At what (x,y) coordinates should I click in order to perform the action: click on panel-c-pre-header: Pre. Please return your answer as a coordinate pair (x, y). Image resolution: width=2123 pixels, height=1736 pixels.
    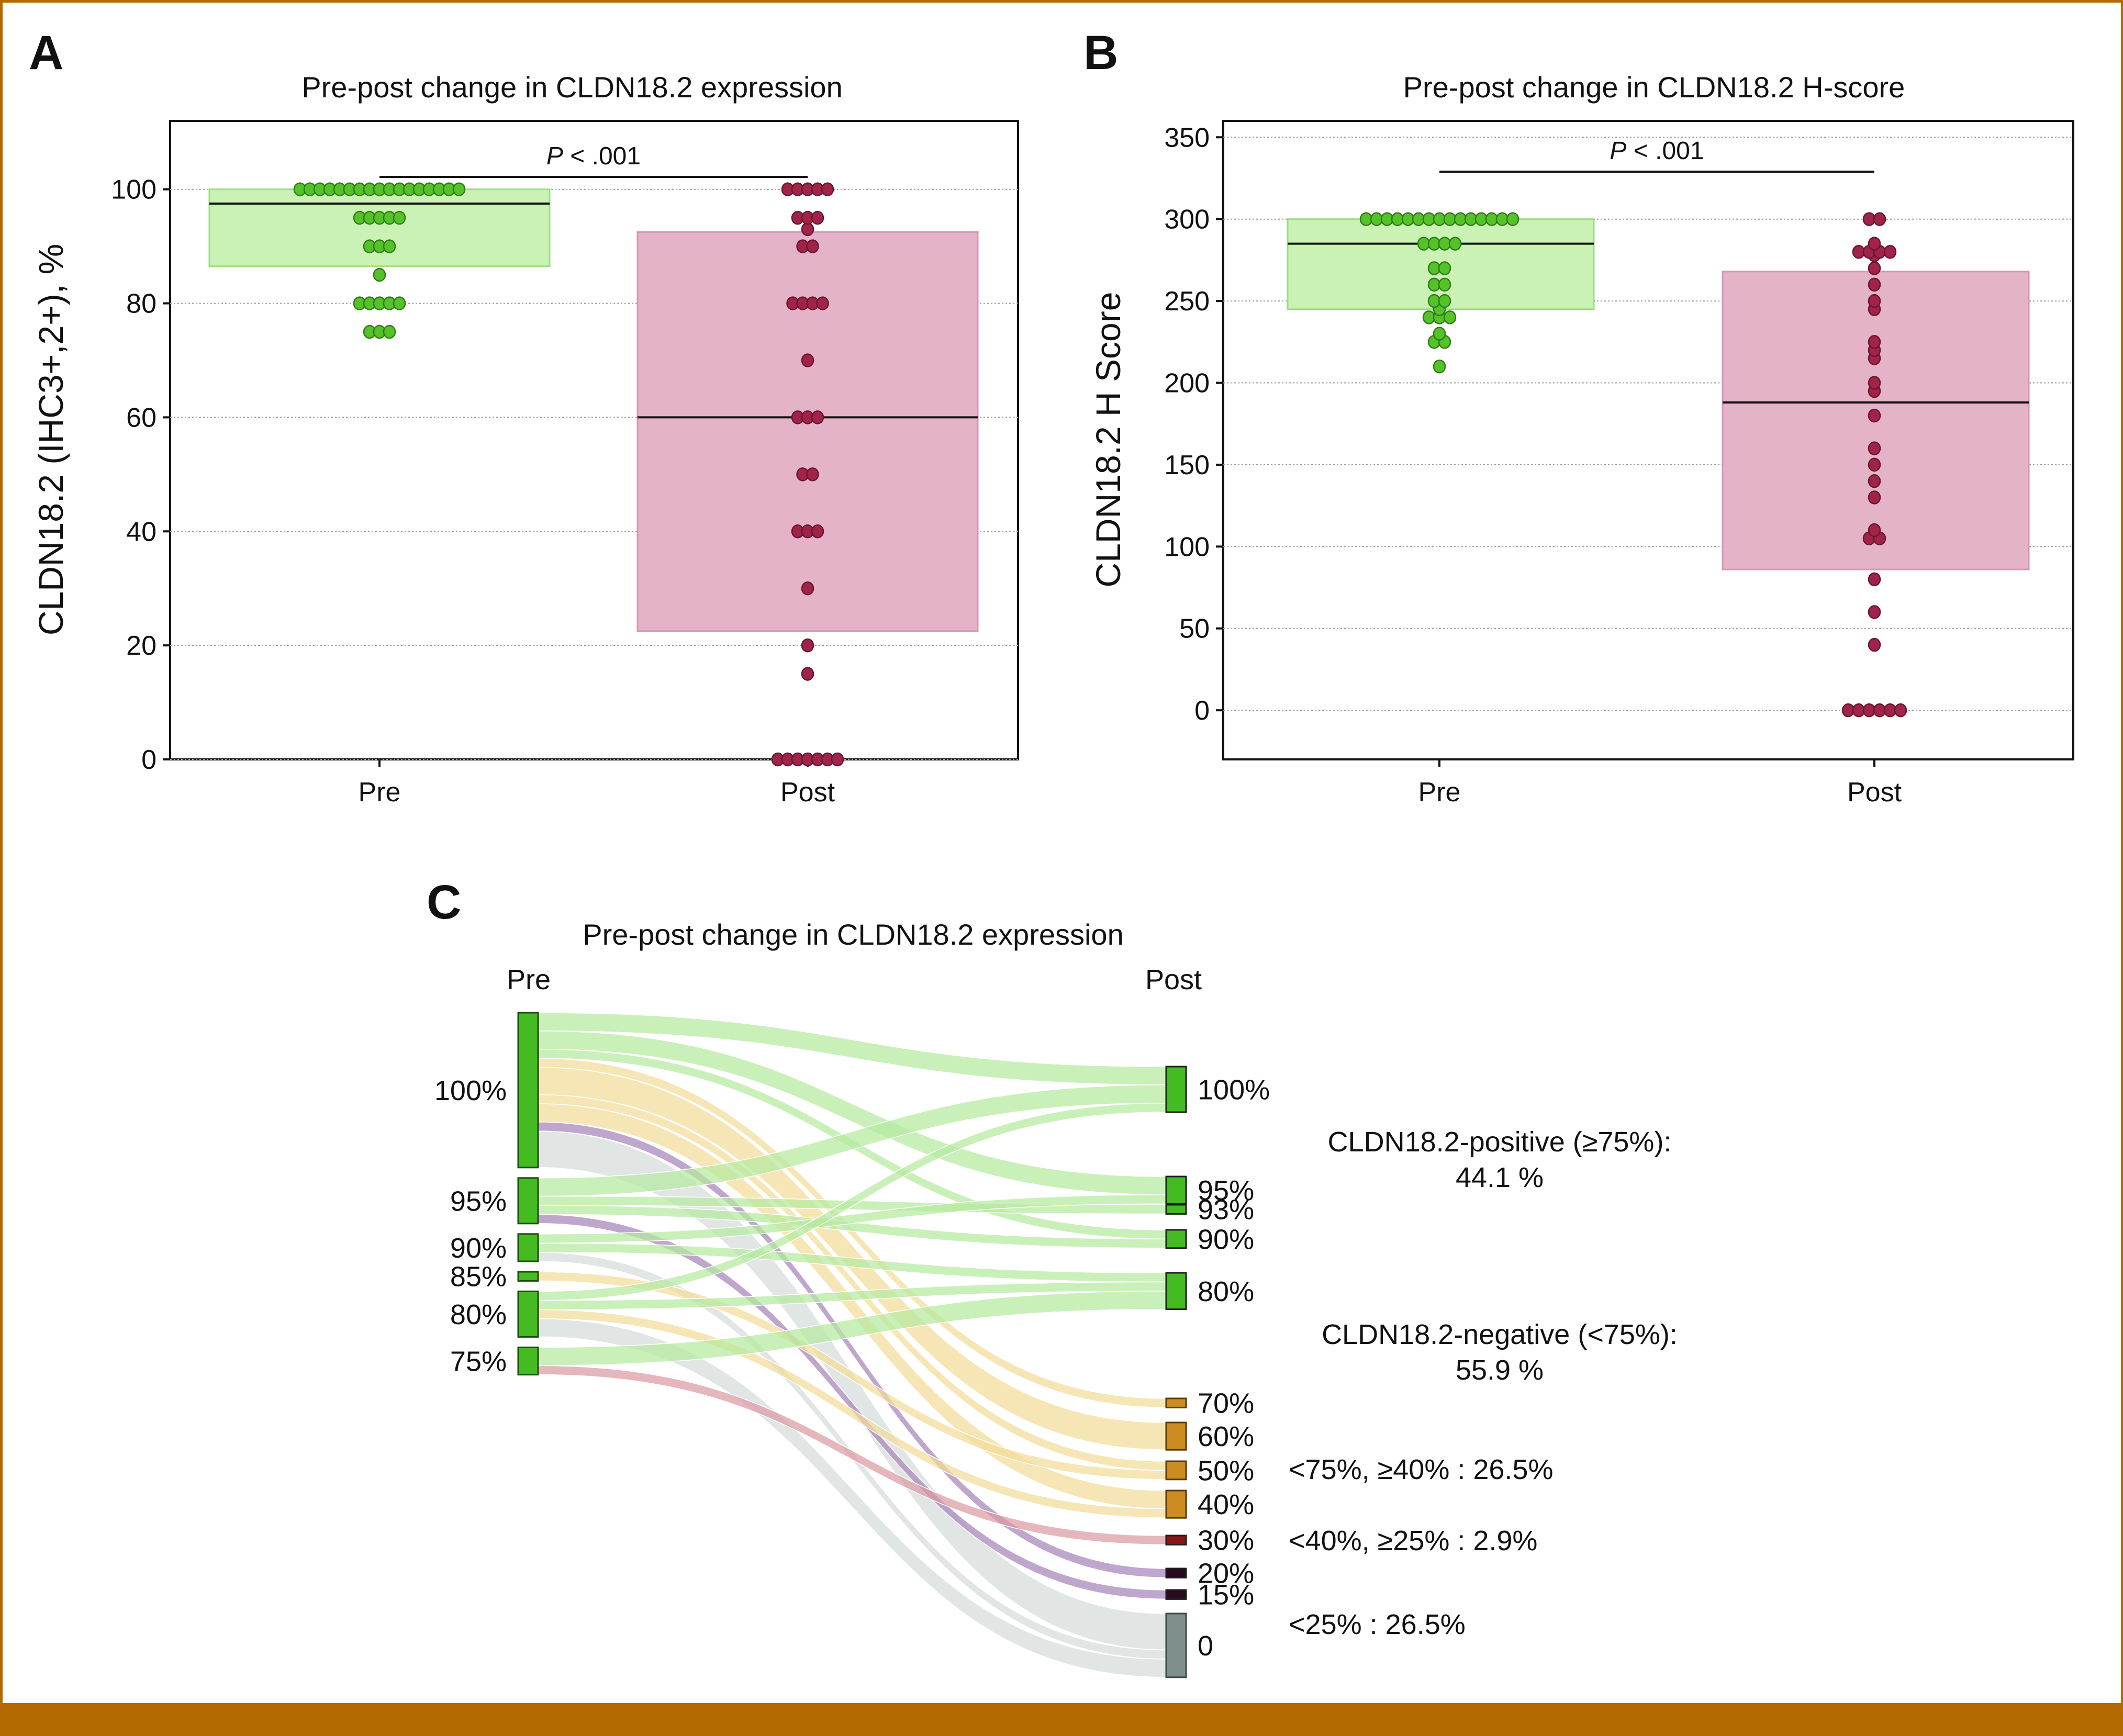
    Looking at the image, I should click on (529, 979).